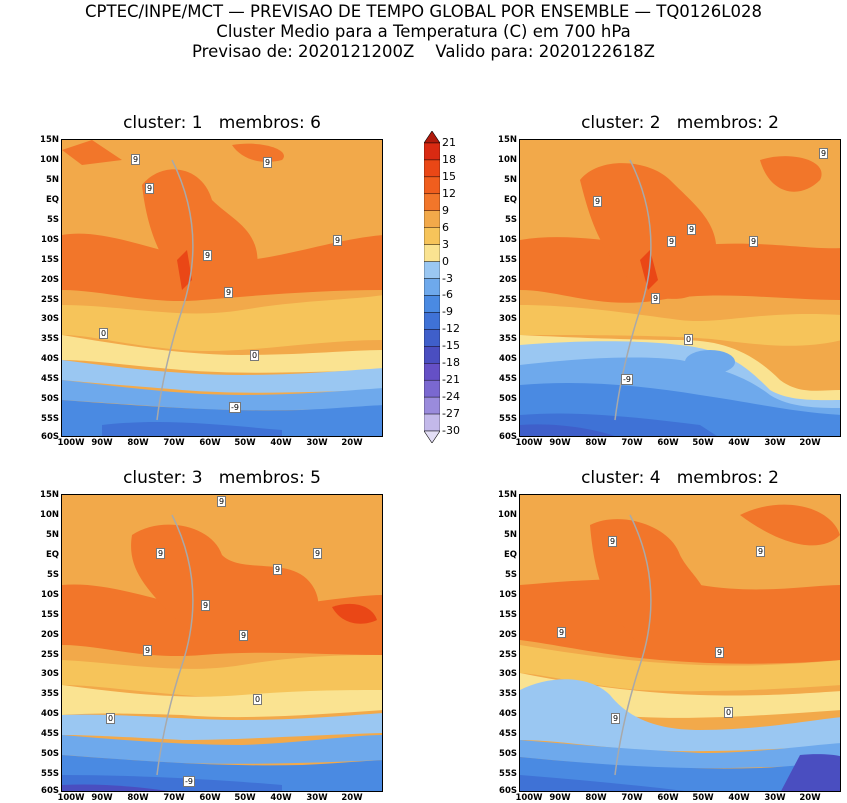 The height and width of the screenshot is (803, 847). I want to click on map-1-field, so click(222, 288).